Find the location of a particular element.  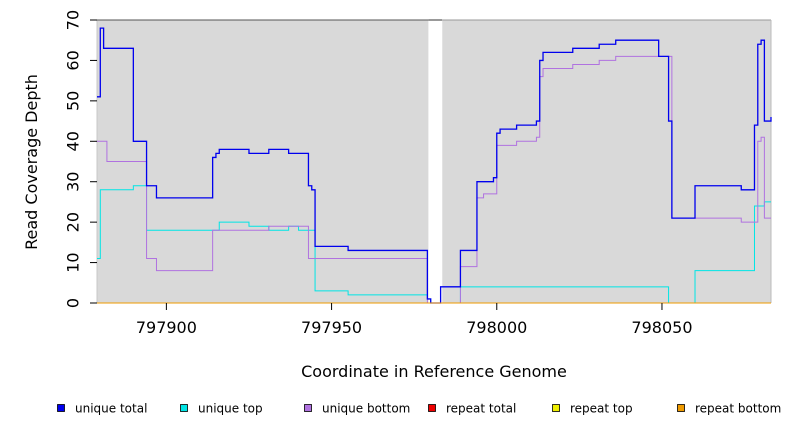

legend-label-repeat-top: repeat top is located at coordinates (601, 409).